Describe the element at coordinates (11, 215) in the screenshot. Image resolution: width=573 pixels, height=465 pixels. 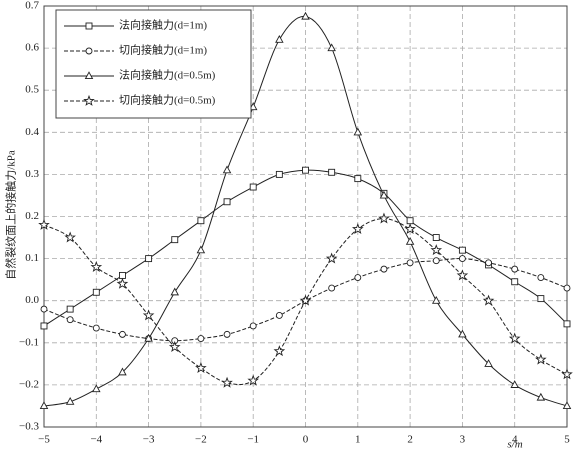
I see `y-axis-label: 自然裂纹面上的接触力/kPa` at that location.